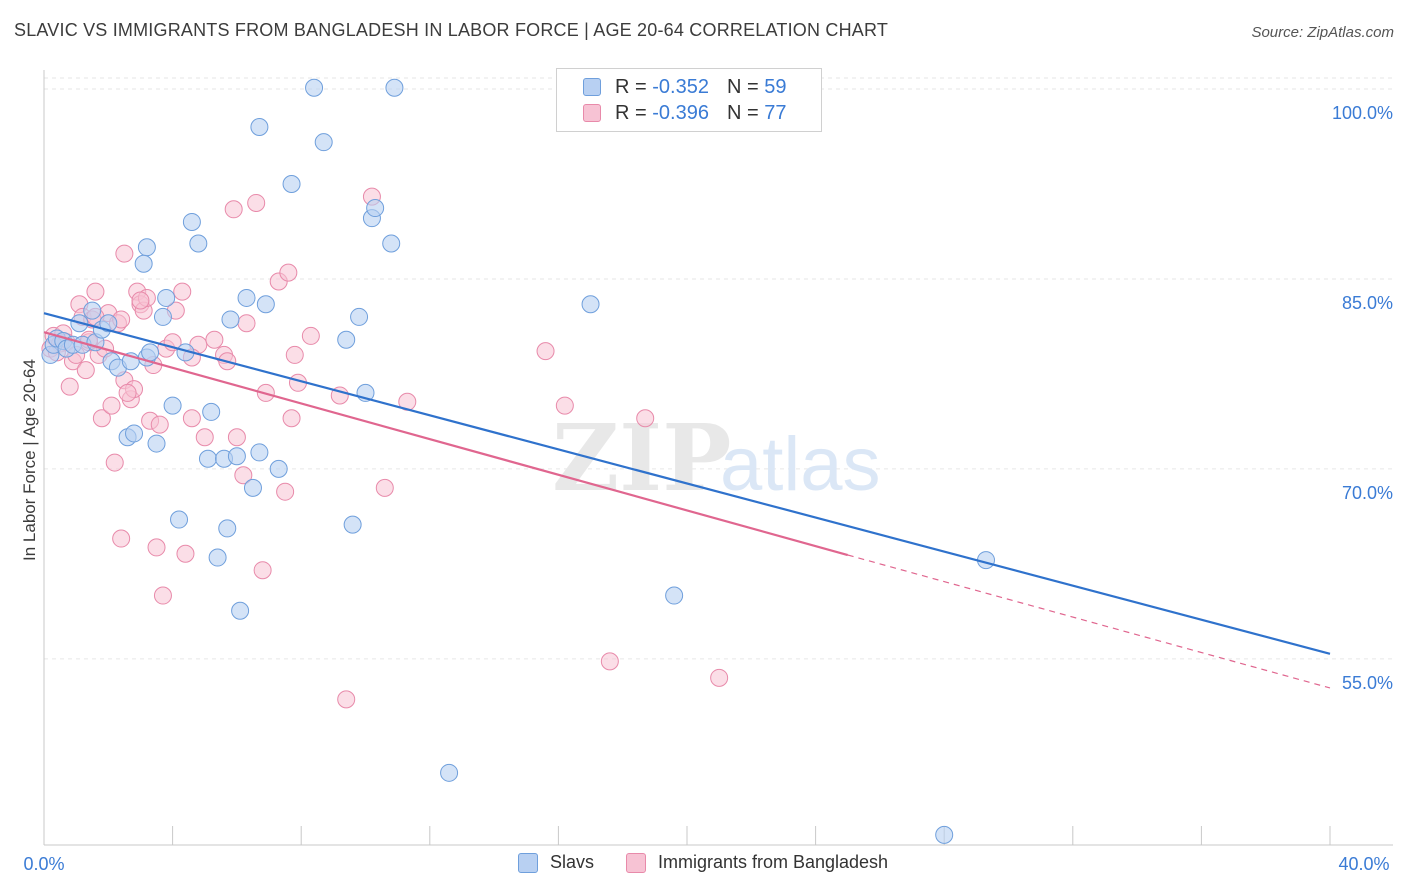 The width and height of the screenshot is (1406, 892). I want to click on bangladesh-trend-line, so click(446, 444).